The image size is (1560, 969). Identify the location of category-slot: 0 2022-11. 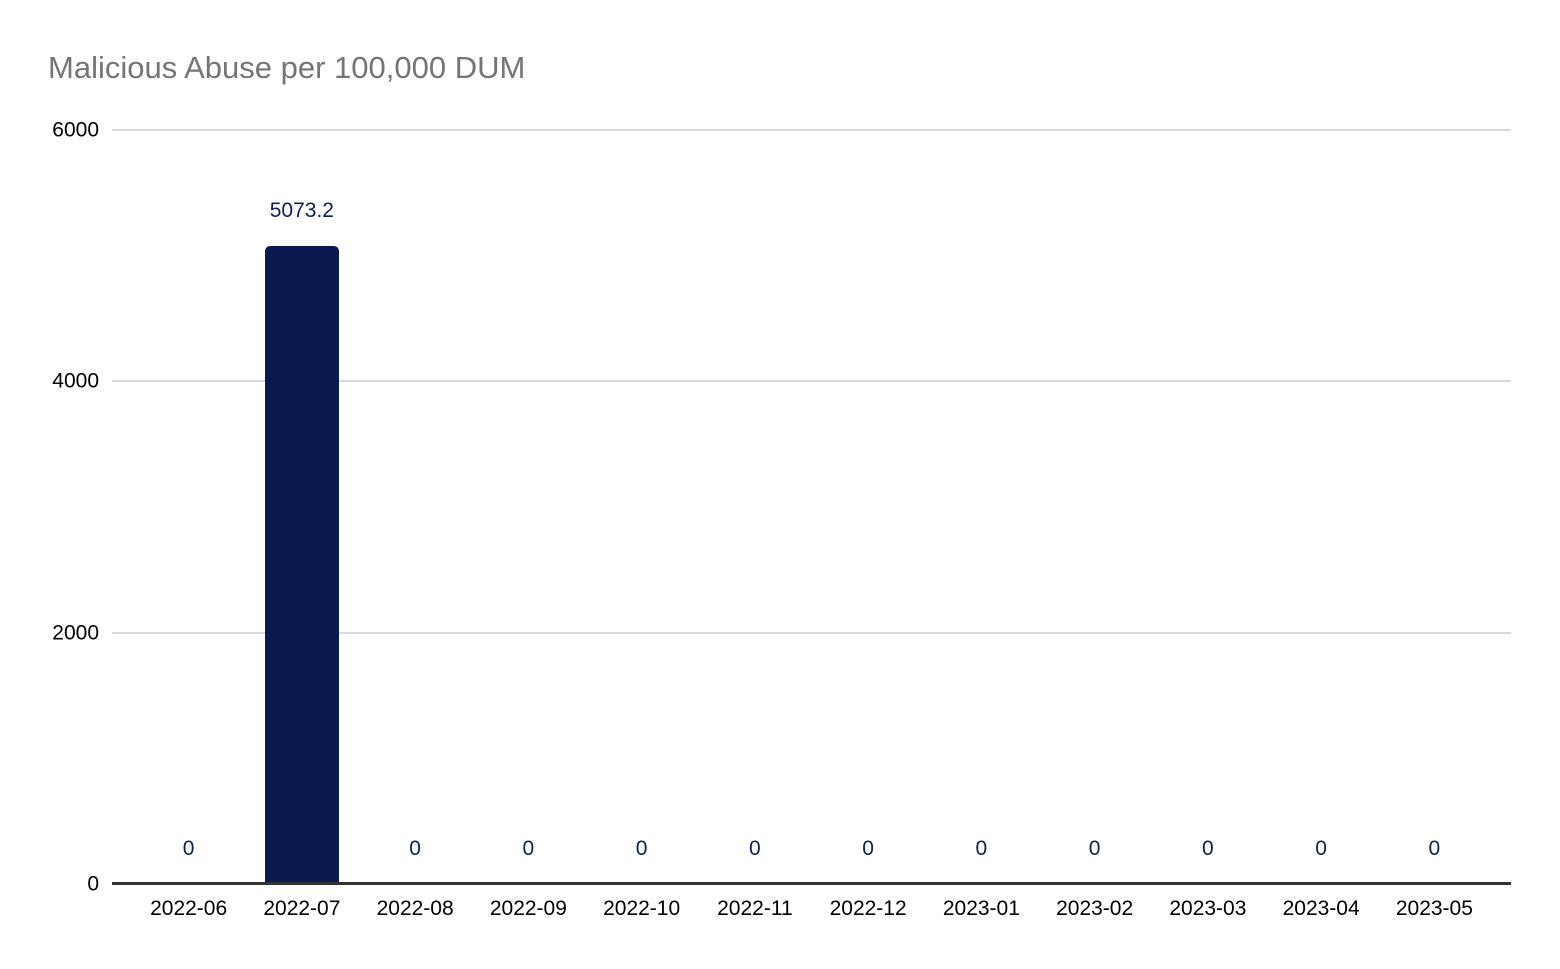
(754, 524).